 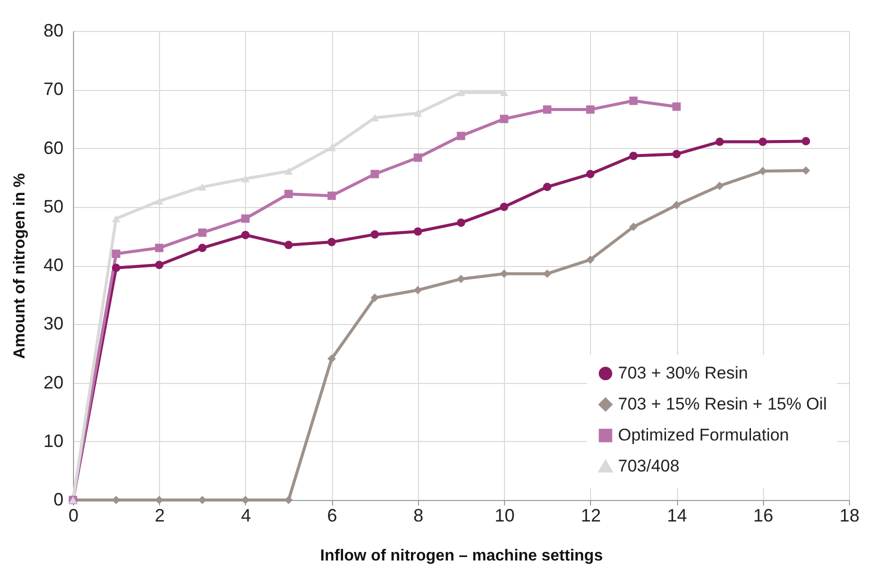 What do you see at coordinates (245, 516) in the screenshot?
I see `x-tick-label: 4` at bounding box center [245, 516].